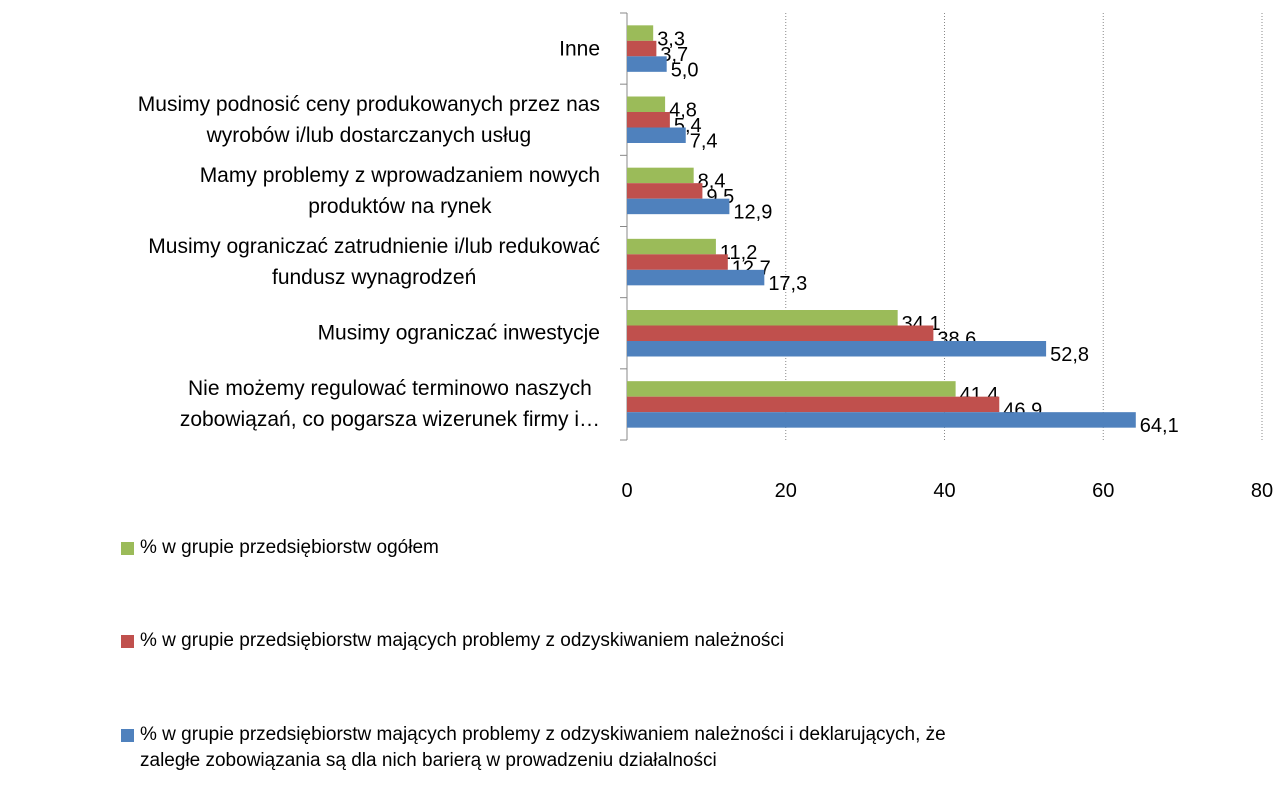 This screenshot has width=1281, height=786. What do you see at coordinates (752, 213) in the screenshot?
I see `value-label: 12,9` at bounding box center [752, 213].